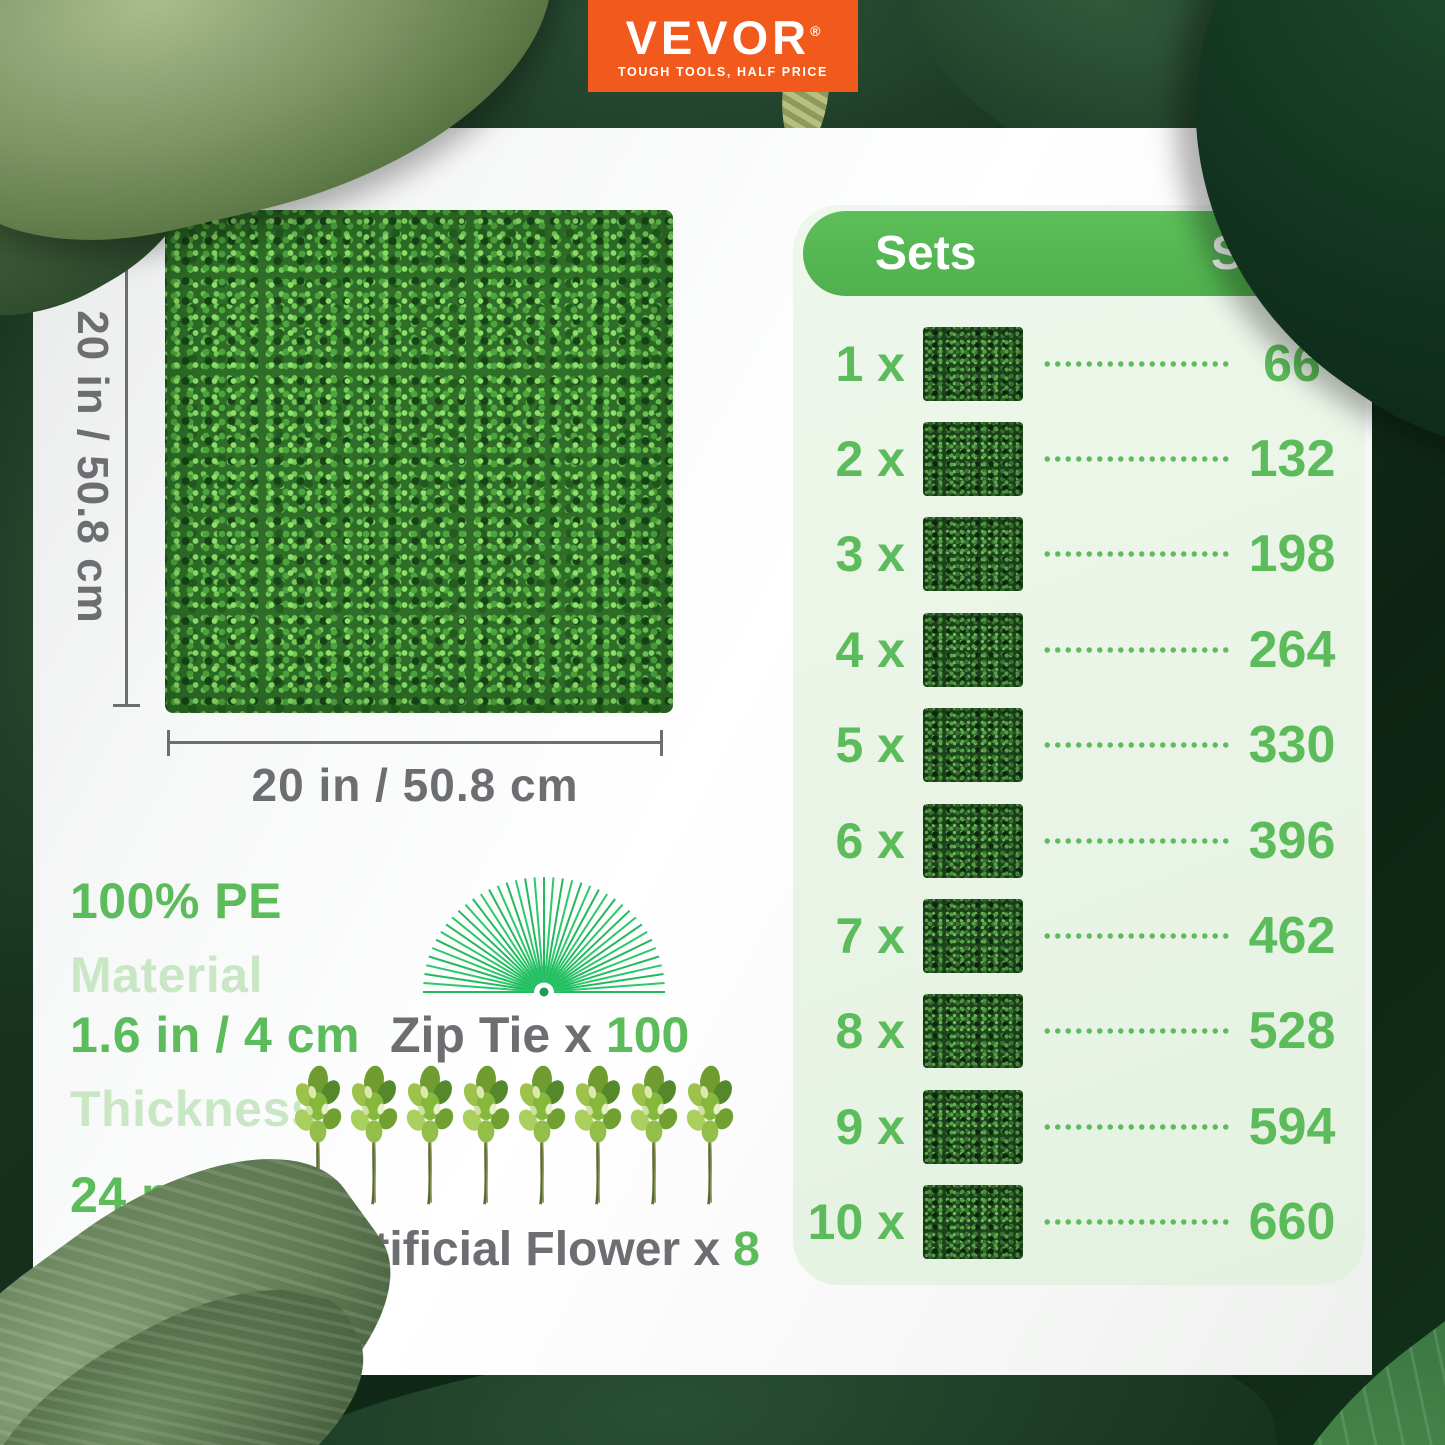 The image size is (1445, 1445). Describe the element at coordinates (415, 742) in the screenshot. I see `width-dimension-line` at that location.